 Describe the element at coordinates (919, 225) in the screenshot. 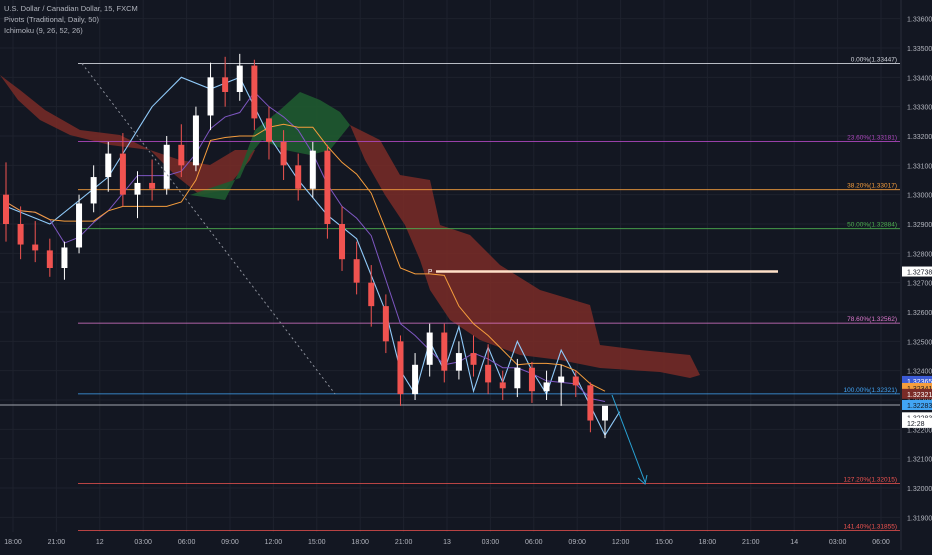

I see `y-tick-label: 1.32900` at that location.